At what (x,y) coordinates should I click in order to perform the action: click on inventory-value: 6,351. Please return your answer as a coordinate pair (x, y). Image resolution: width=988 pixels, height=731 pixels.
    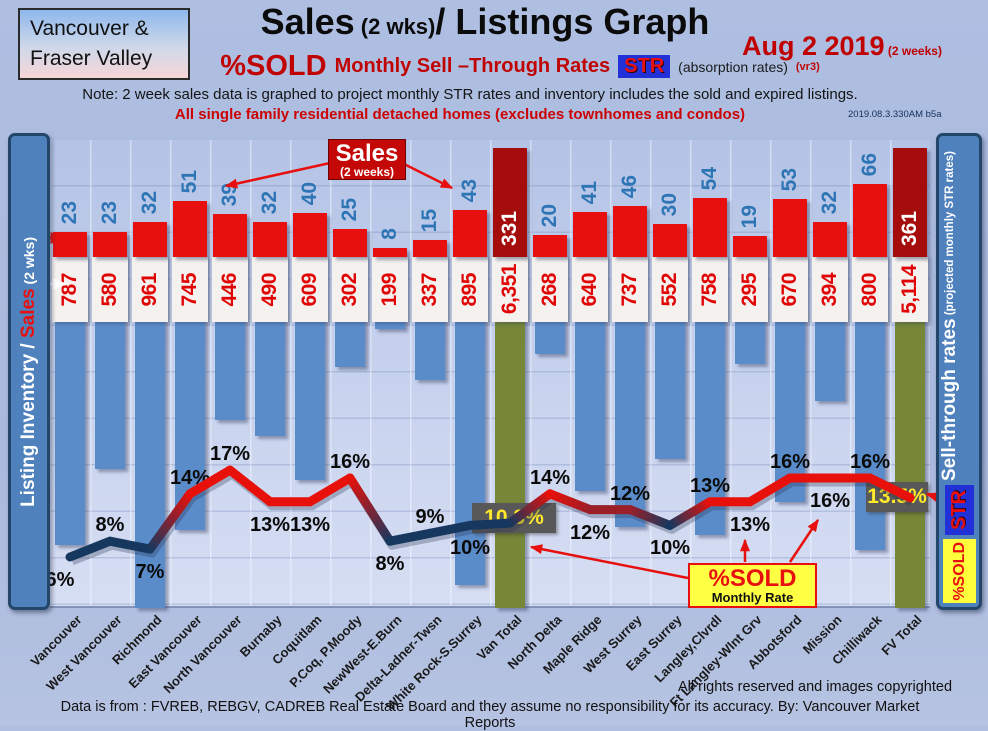
    Looking at the image, I should click on (509, 289).